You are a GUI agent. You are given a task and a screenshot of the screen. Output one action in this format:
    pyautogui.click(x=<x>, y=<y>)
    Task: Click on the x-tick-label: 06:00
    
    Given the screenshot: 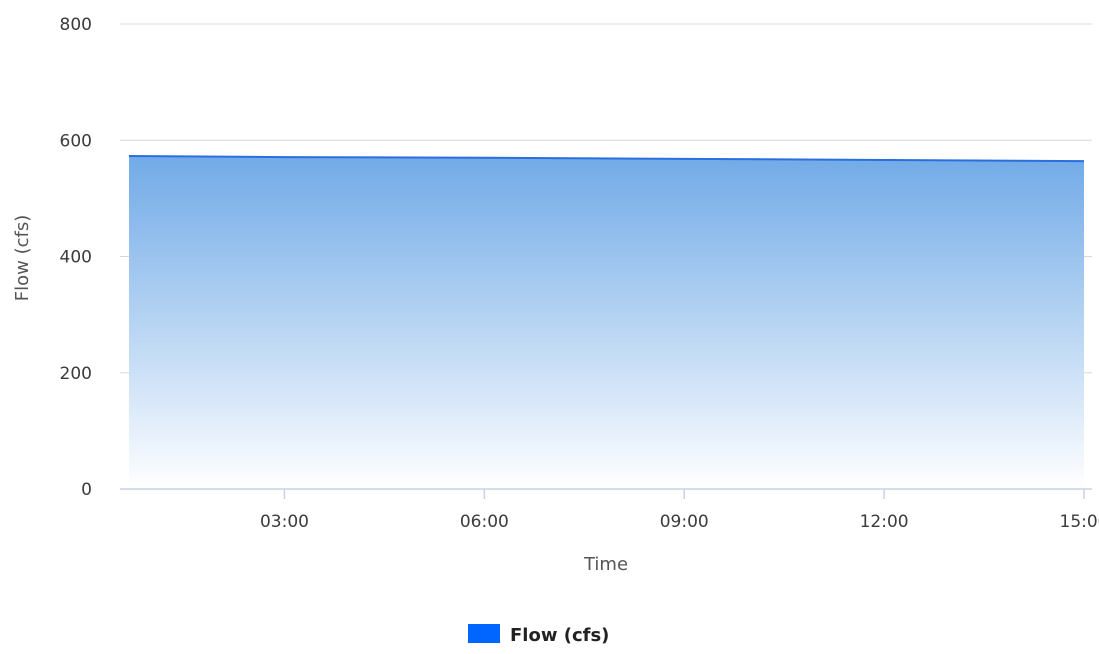 What is the action you would take?
    pyautogui.click(x=484, y=522)
    